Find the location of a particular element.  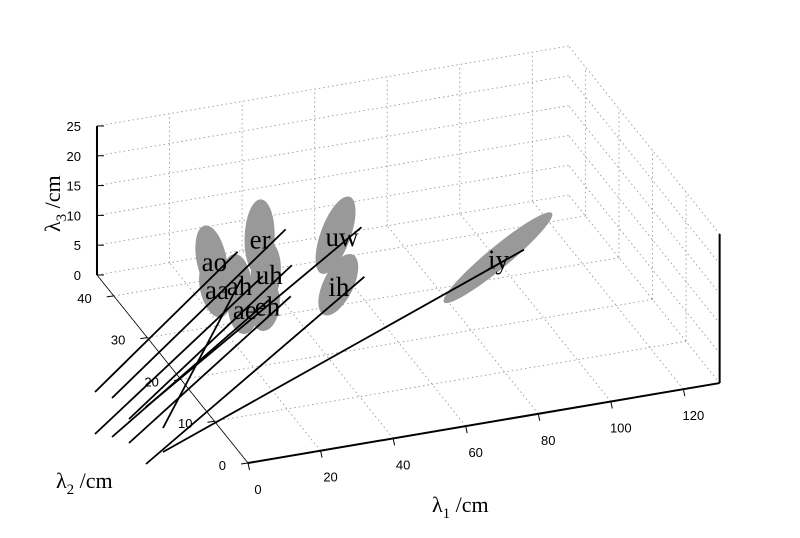

vowel-line-uh is located at coordinates (210, 342).